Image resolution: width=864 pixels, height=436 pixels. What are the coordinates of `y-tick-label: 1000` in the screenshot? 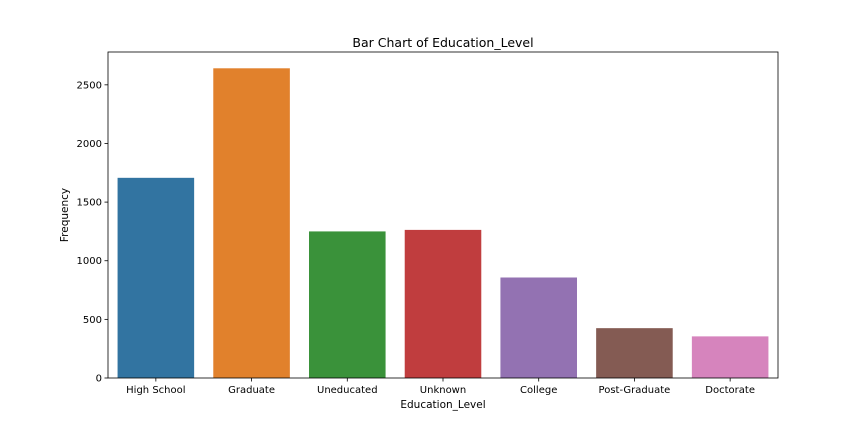 It's located at (89, 261).